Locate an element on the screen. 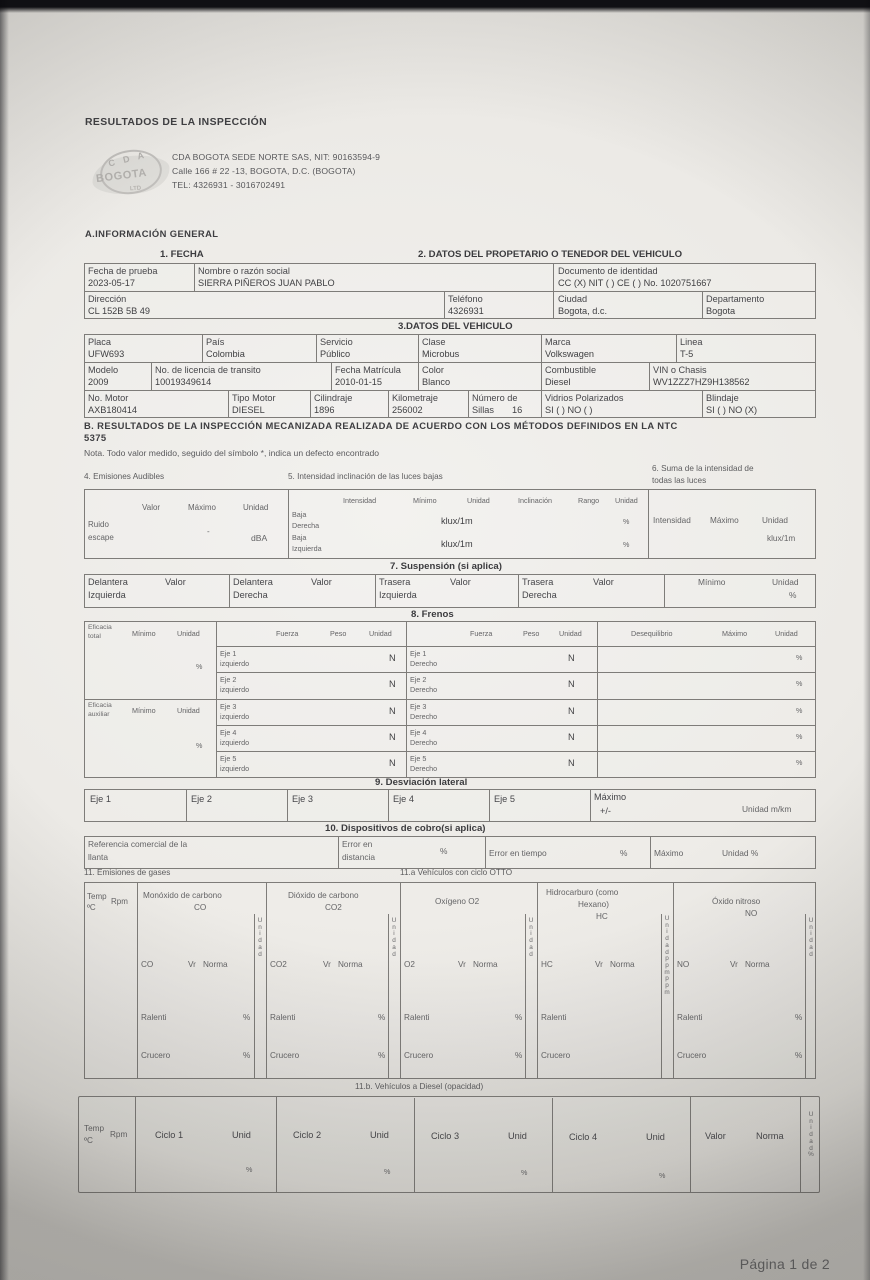 The image size is (870, 1280). vin-label: VIN o Chasis is located at coordinates (680, 370).